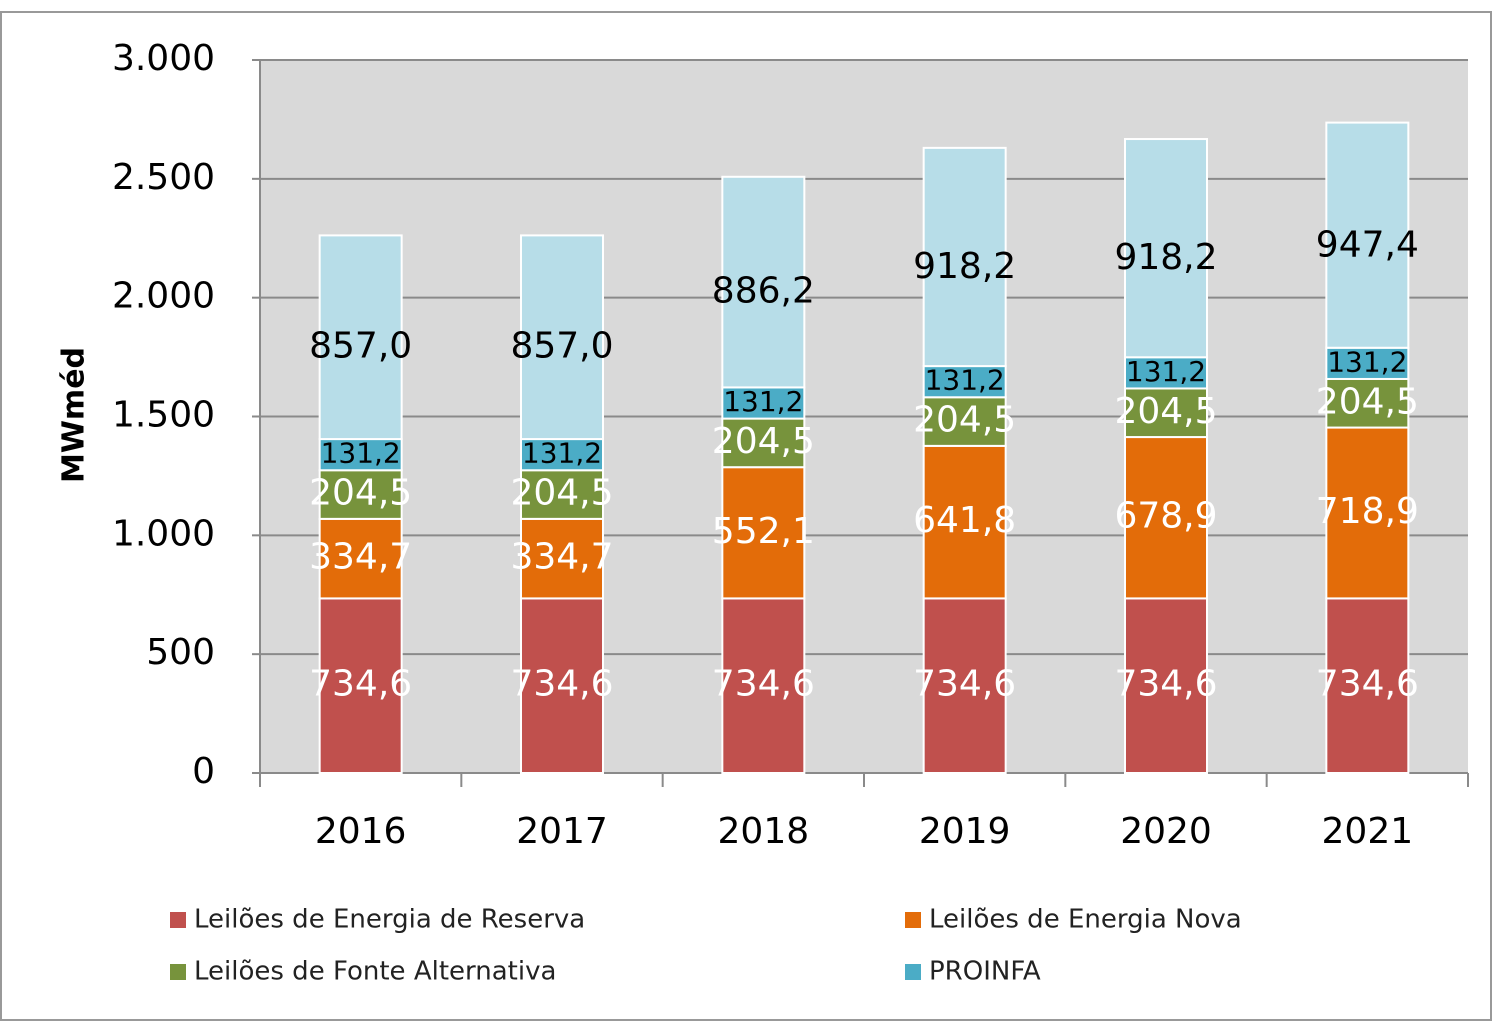  What do you see at coordinates (163, 58) in the screenshot?
I see `y-tick-label: 3.000` at bounding box center [163, 58].